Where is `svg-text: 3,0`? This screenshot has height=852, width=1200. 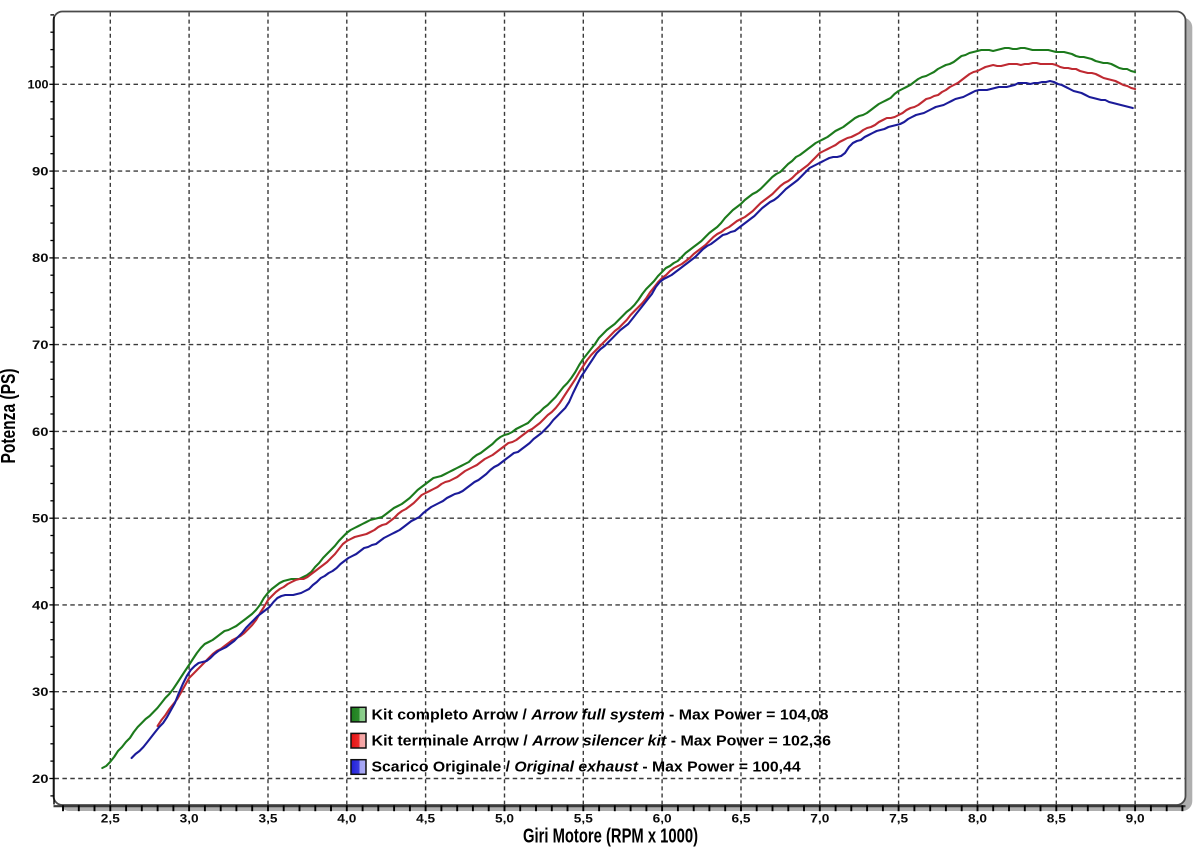 svg-text: 3,0 is located at coordinates (189, 818).